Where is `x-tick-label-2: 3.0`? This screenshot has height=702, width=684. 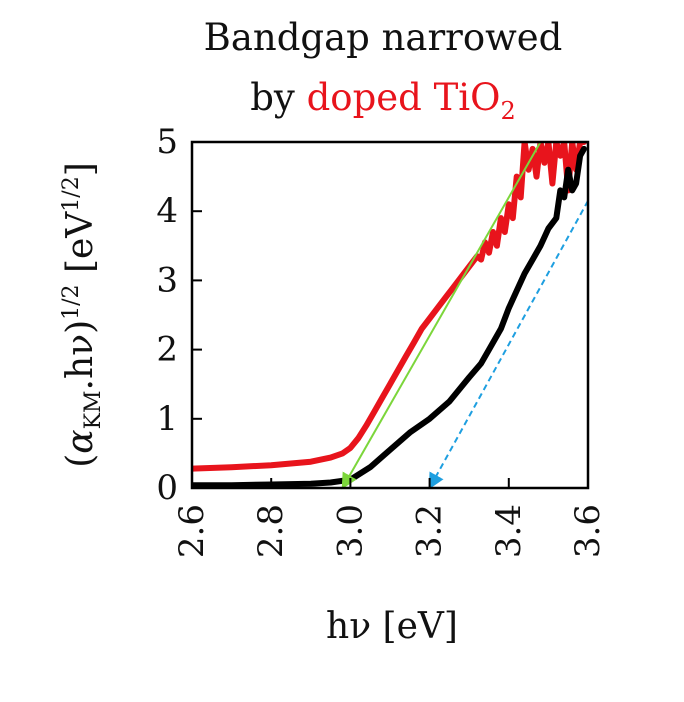
x-tick-label-2: 3.0 is located at coordinates (350, 531).